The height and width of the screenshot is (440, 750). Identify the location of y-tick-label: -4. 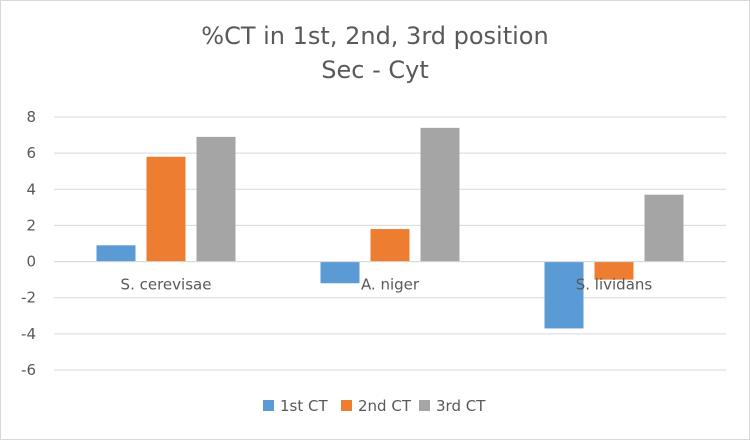
(28, 334).